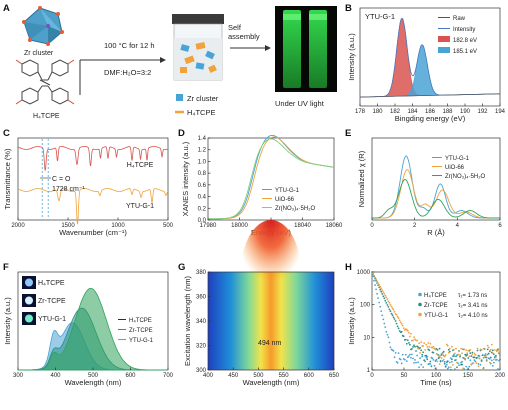 The height and width of the screenshot is (410, 508). Describe the element at coordinates (300, 103) in the screenshot. I see `uv-light-label: Under UV light` at that location.